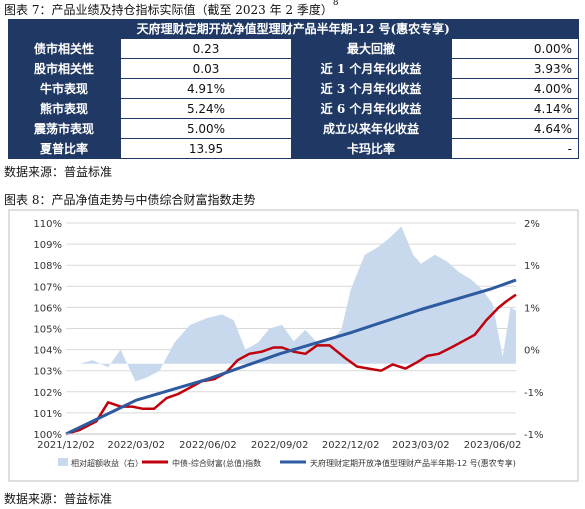  What do you see at coordinates (205, 108) in the screenshot?
I see `row-value: 5.24%` at bounding box center [205, 108].